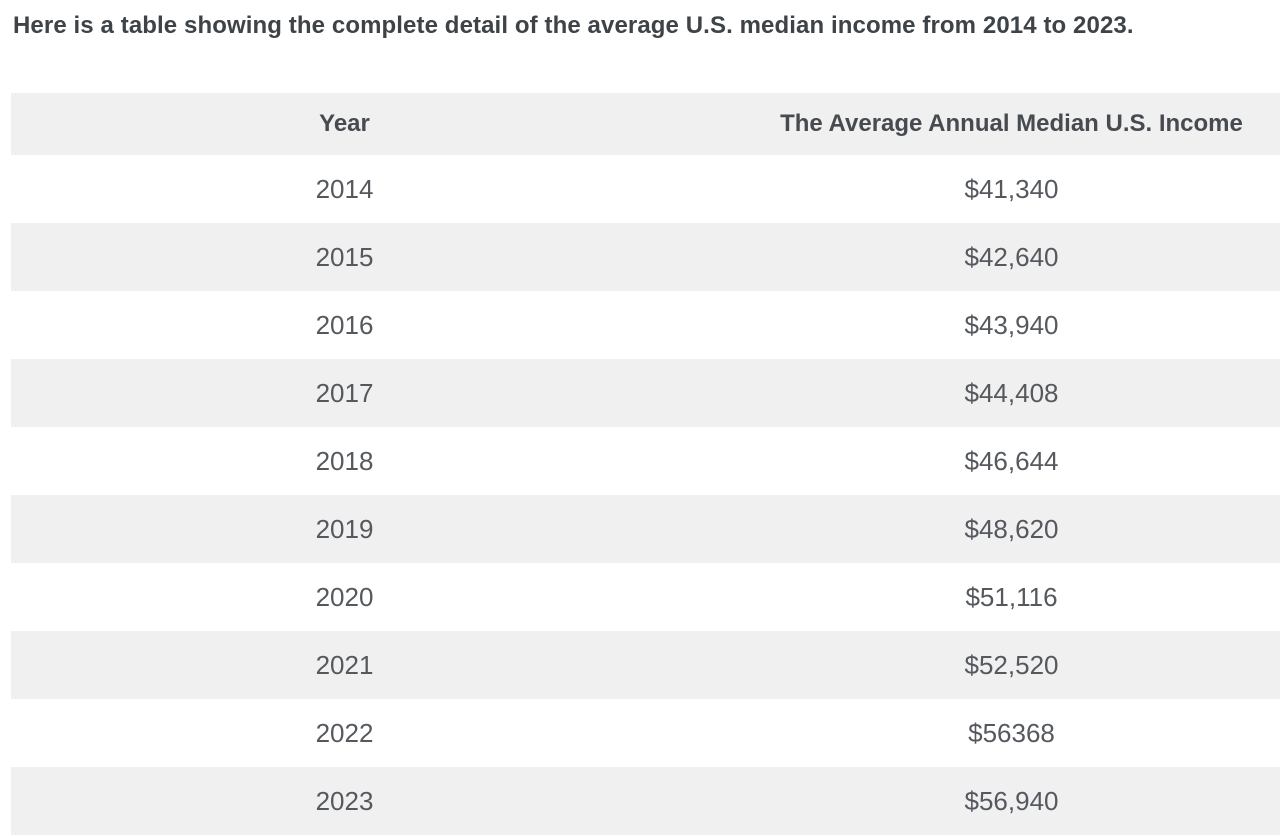 Image resolution: width=1280 pixels, height=836 pixels. What do you see at coordinates (979, 124) in the screenshot?
I see `income-column-header: The Average Annual Median U.S. Income` at bounding box center [979, 124].